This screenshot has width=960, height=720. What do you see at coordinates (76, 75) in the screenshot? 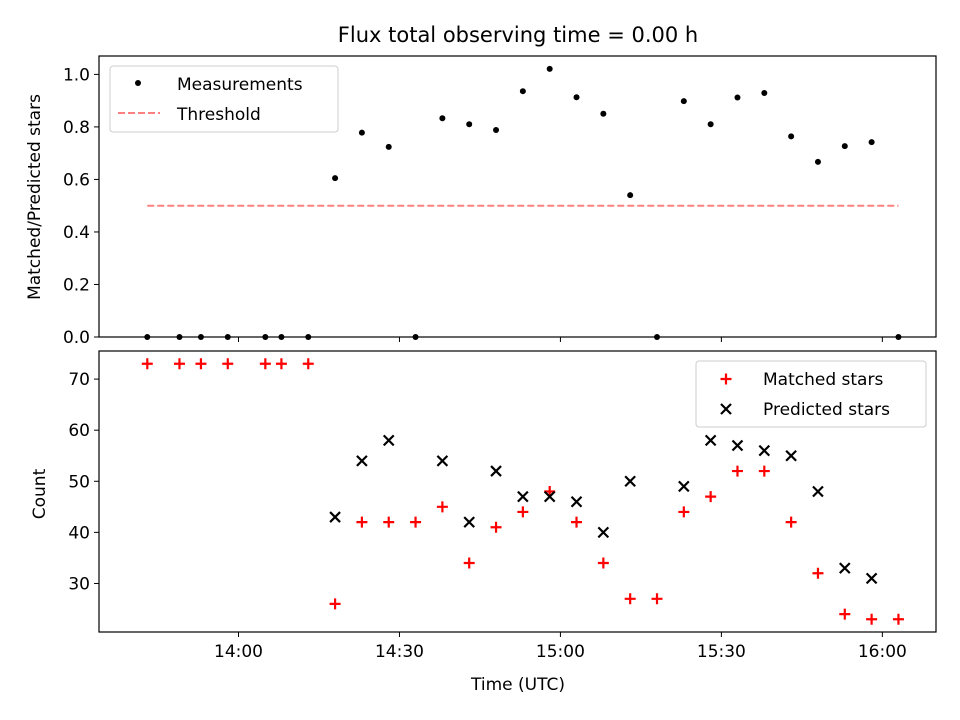
I see `y-tick-label: 1.0` at bounding box center [76, 75].